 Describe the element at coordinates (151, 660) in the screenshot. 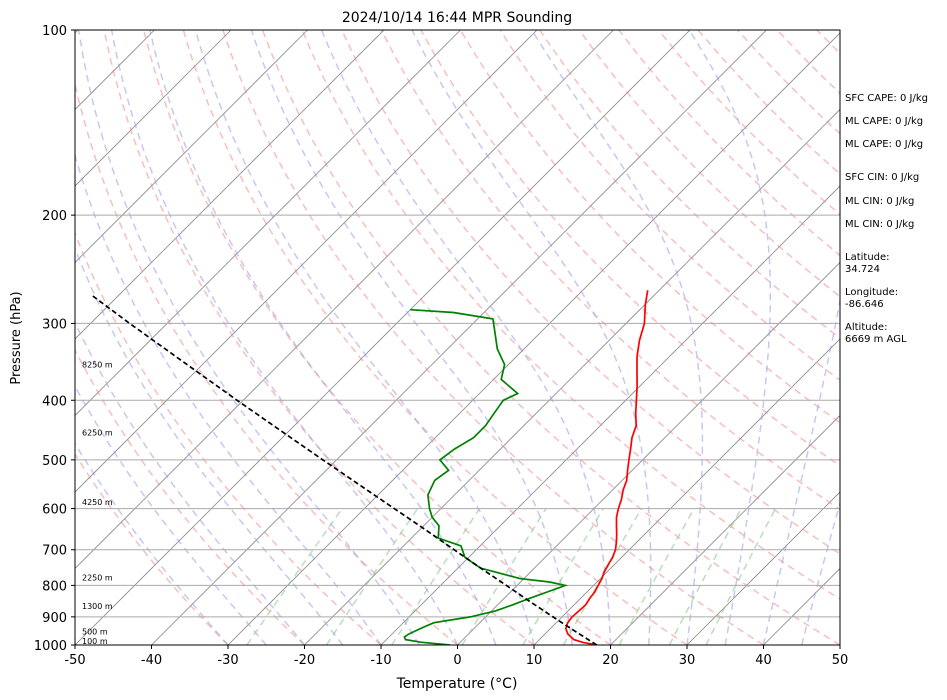

I see `x-tick-label: -40` at that location.